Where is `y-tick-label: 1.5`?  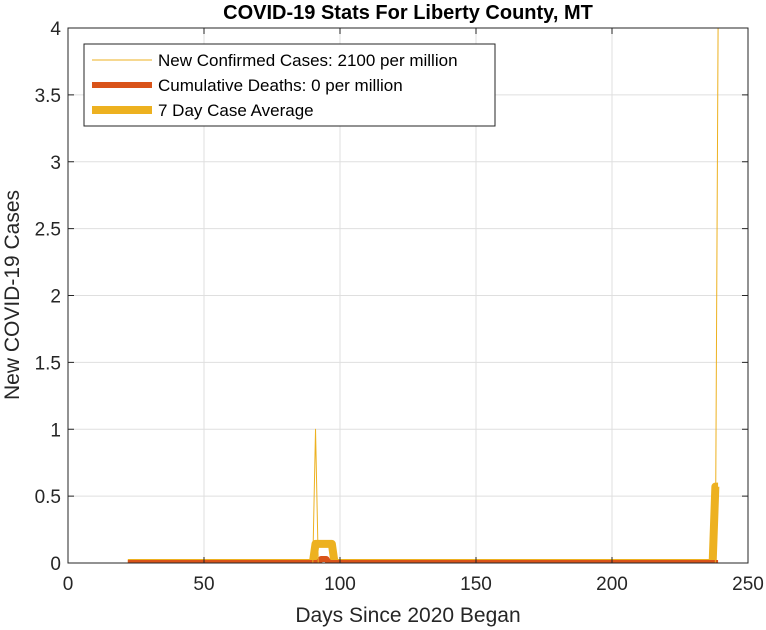 y-tick-label: 1.5 is located at coordinates (48, 363).